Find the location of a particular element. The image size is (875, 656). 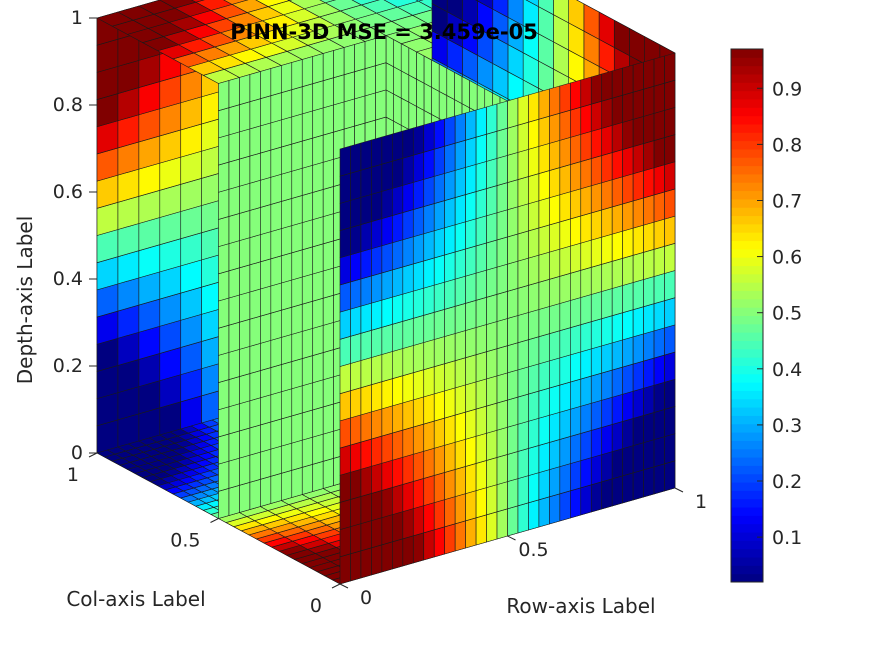

z-tick-label: 0.8 is located at coordinates (68, 105).